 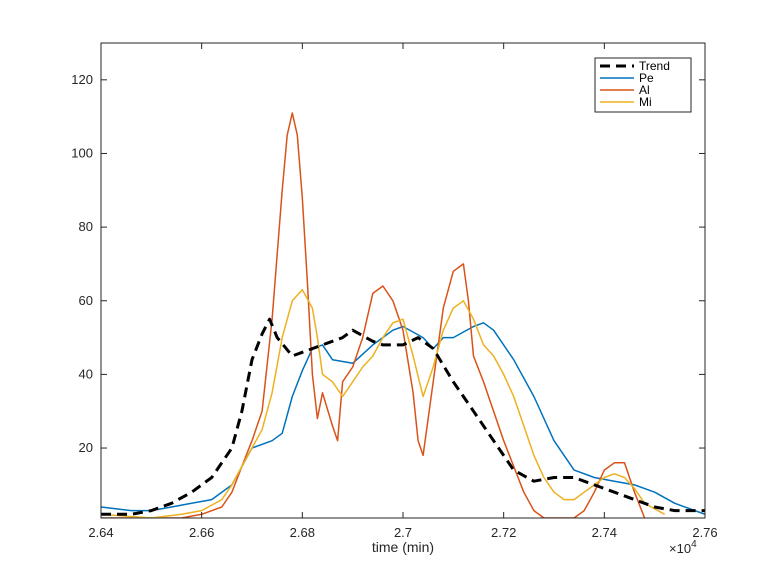 What do you see at coordinates (302, 532) in the screenshot?
I see `x-tick-label: 2.68` at bounding box center [302, 532].